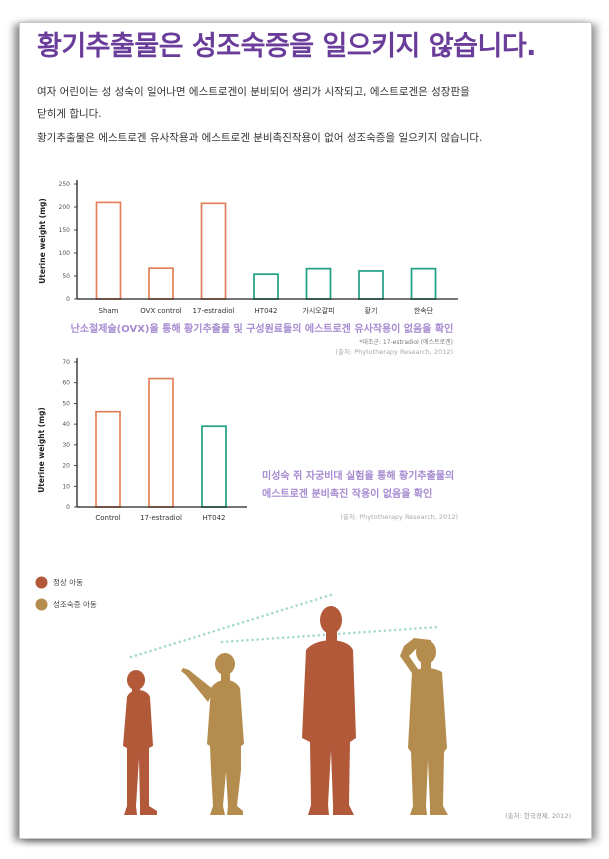 The width and height of the screenshot is (609, 859). I want to click on legend-dot-normal-icon, so click(41, 582).